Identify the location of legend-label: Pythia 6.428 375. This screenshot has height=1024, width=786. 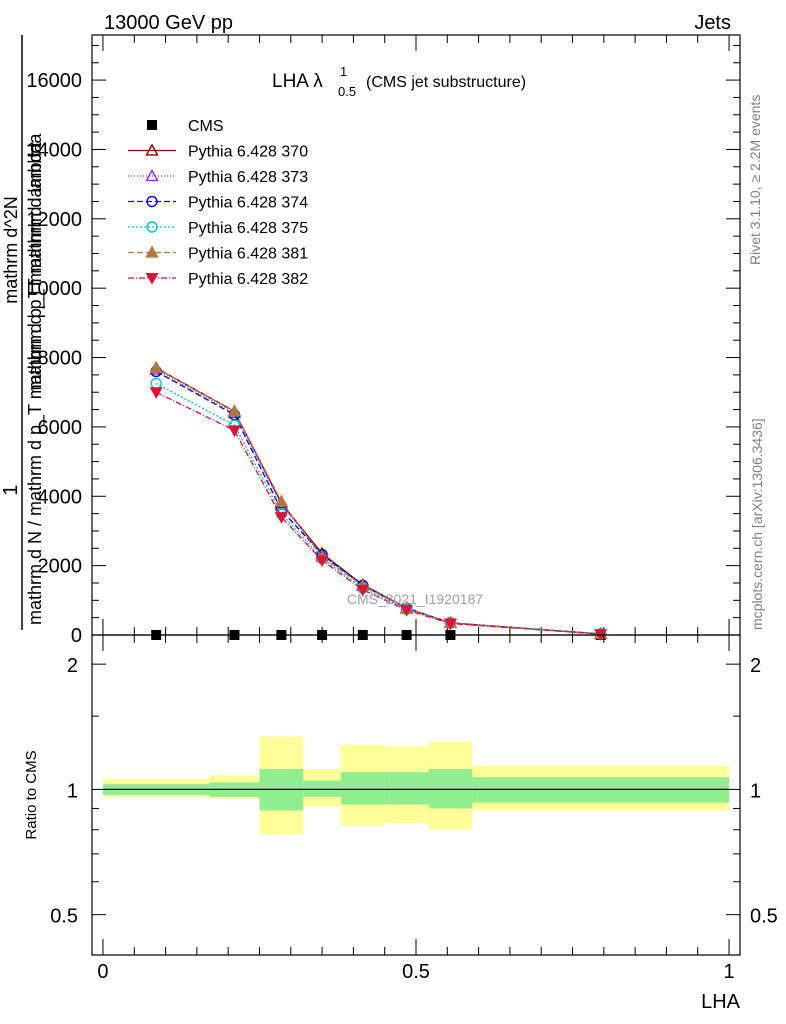
(248, 228).